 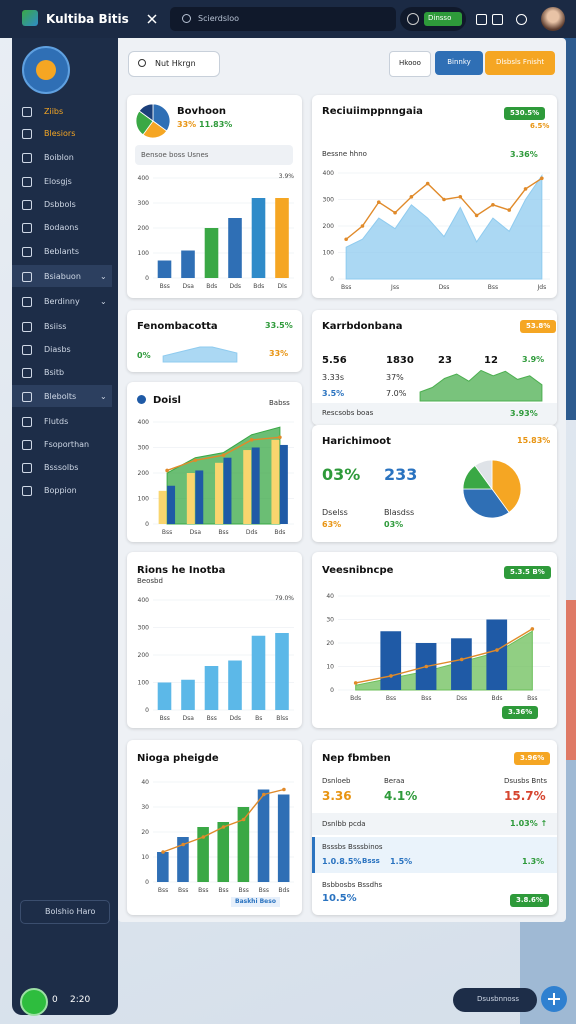 I want to click on nav-item: Boiblon, so click(x=59, y=157).